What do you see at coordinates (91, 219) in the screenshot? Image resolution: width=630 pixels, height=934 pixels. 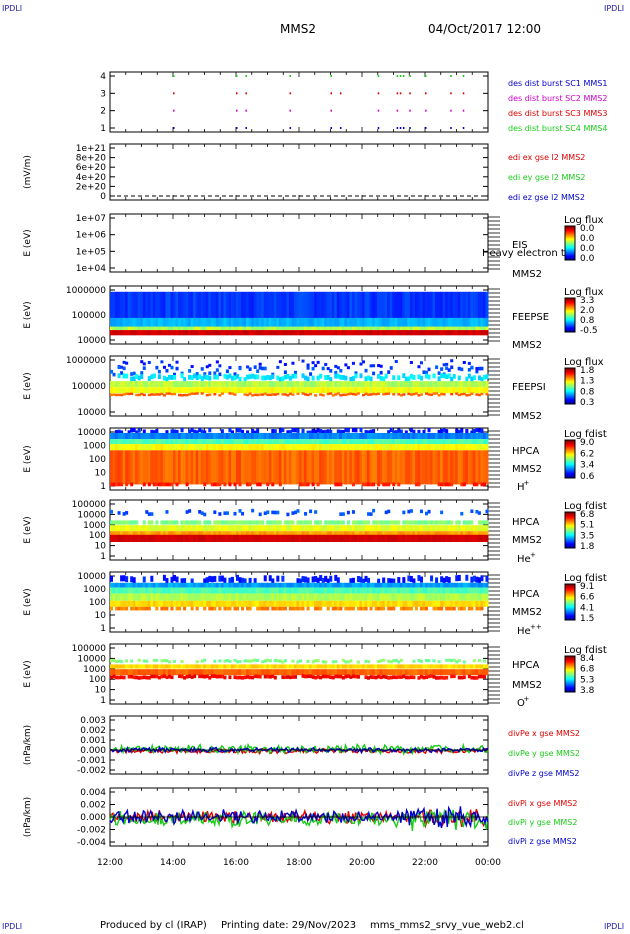 I see `y-tick-label: 1e+07` at bounding box center [91, 219].